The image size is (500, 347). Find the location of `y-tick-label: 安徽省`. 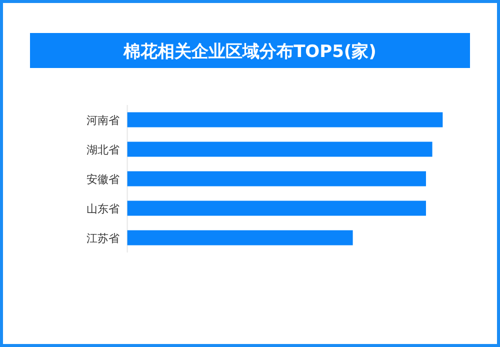

y-tick-label: 安徽省 is located at coordinates (103, 179).